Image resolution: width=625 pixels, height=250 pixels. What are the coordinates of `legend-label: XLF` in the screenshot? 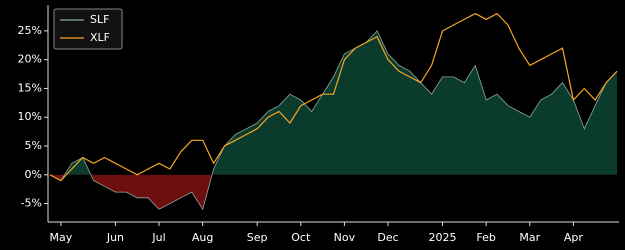 It's located at (100, 37).